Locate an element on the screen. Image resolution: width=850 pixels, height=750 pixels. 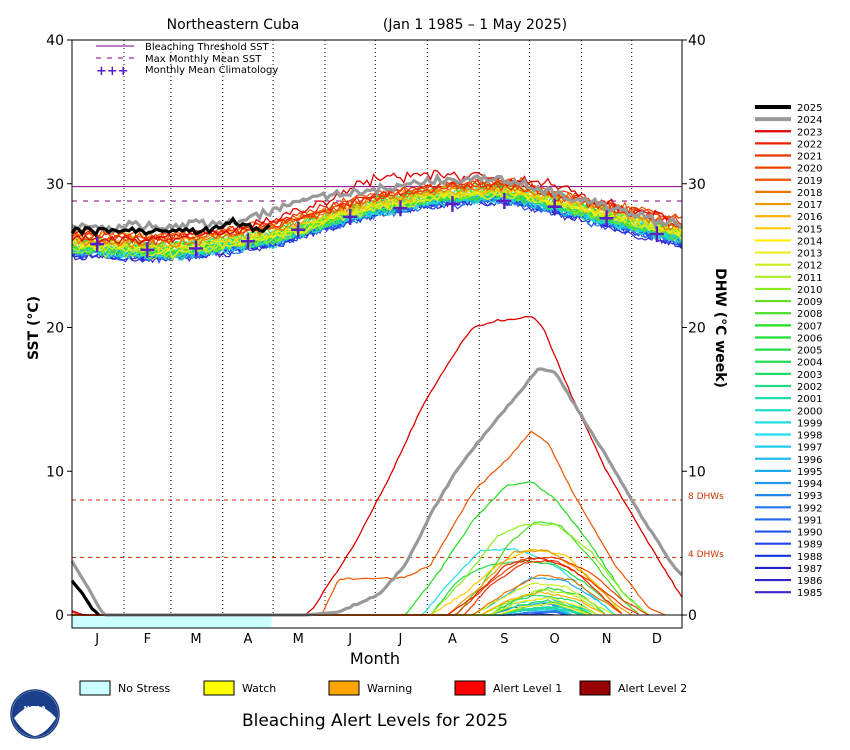
year-legend-label-2005: 2005 is located at coordinates (809, 351).